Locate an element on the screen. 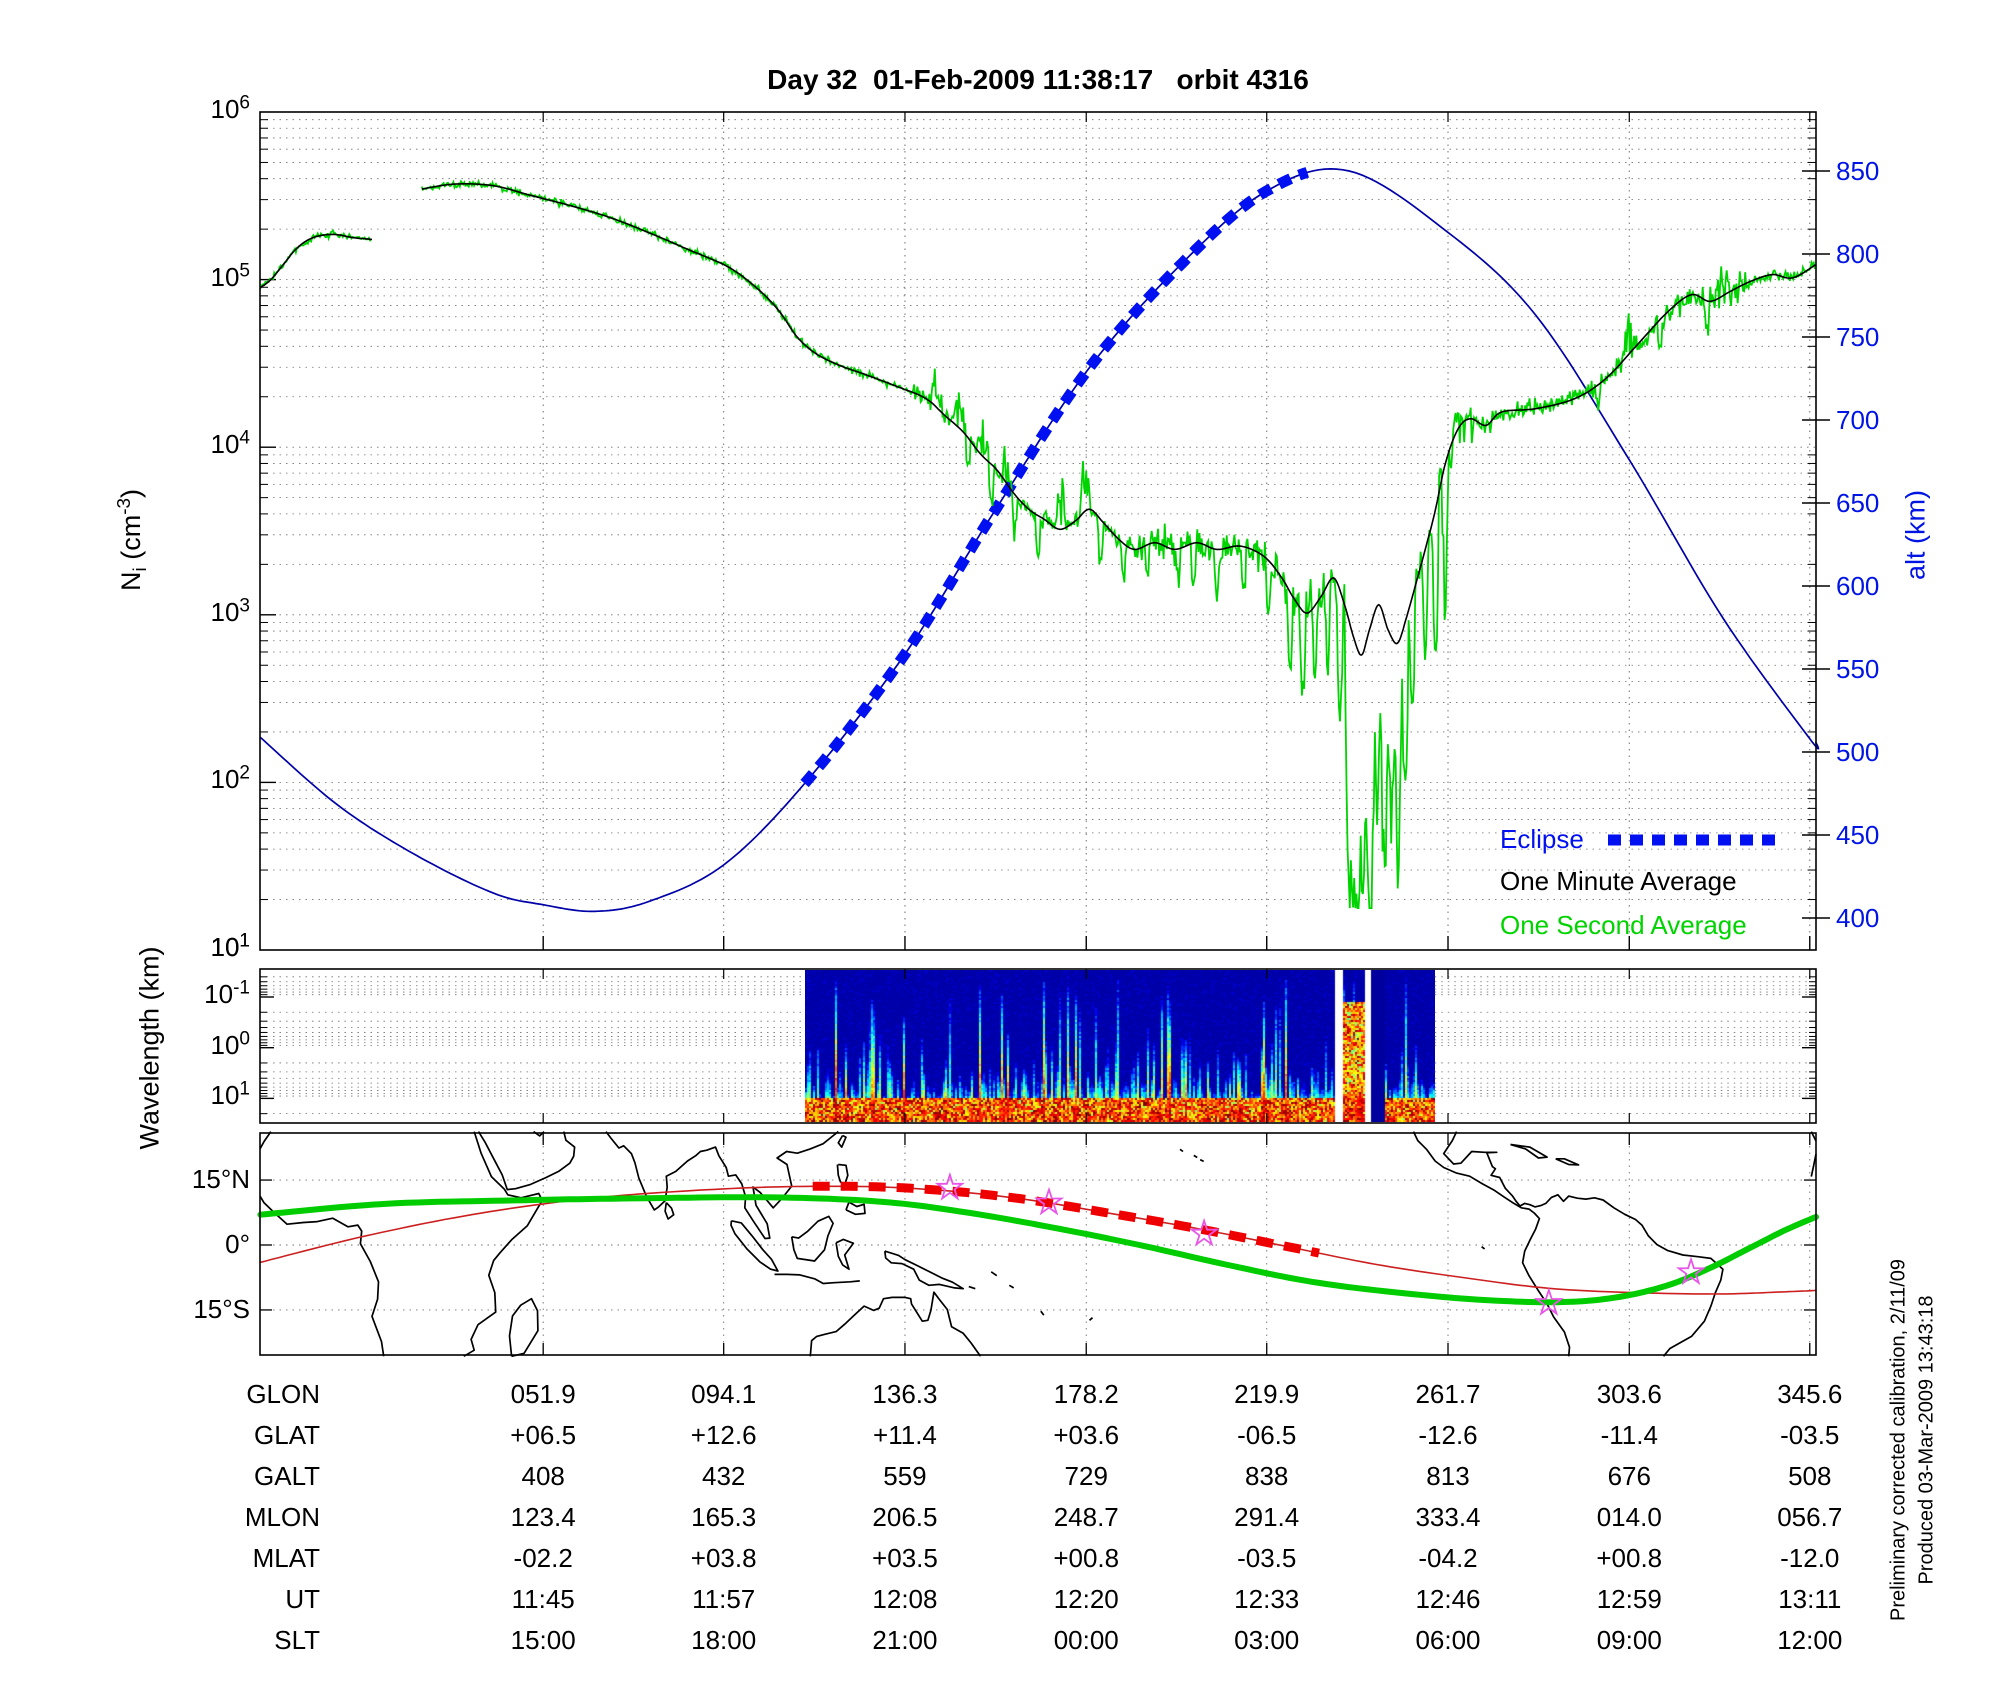 The image size is (2000, 1700). plot-title: Day 32 01-Feb-2009 11:38:17 orbit 4316 is located at coordinates (1038, 79).